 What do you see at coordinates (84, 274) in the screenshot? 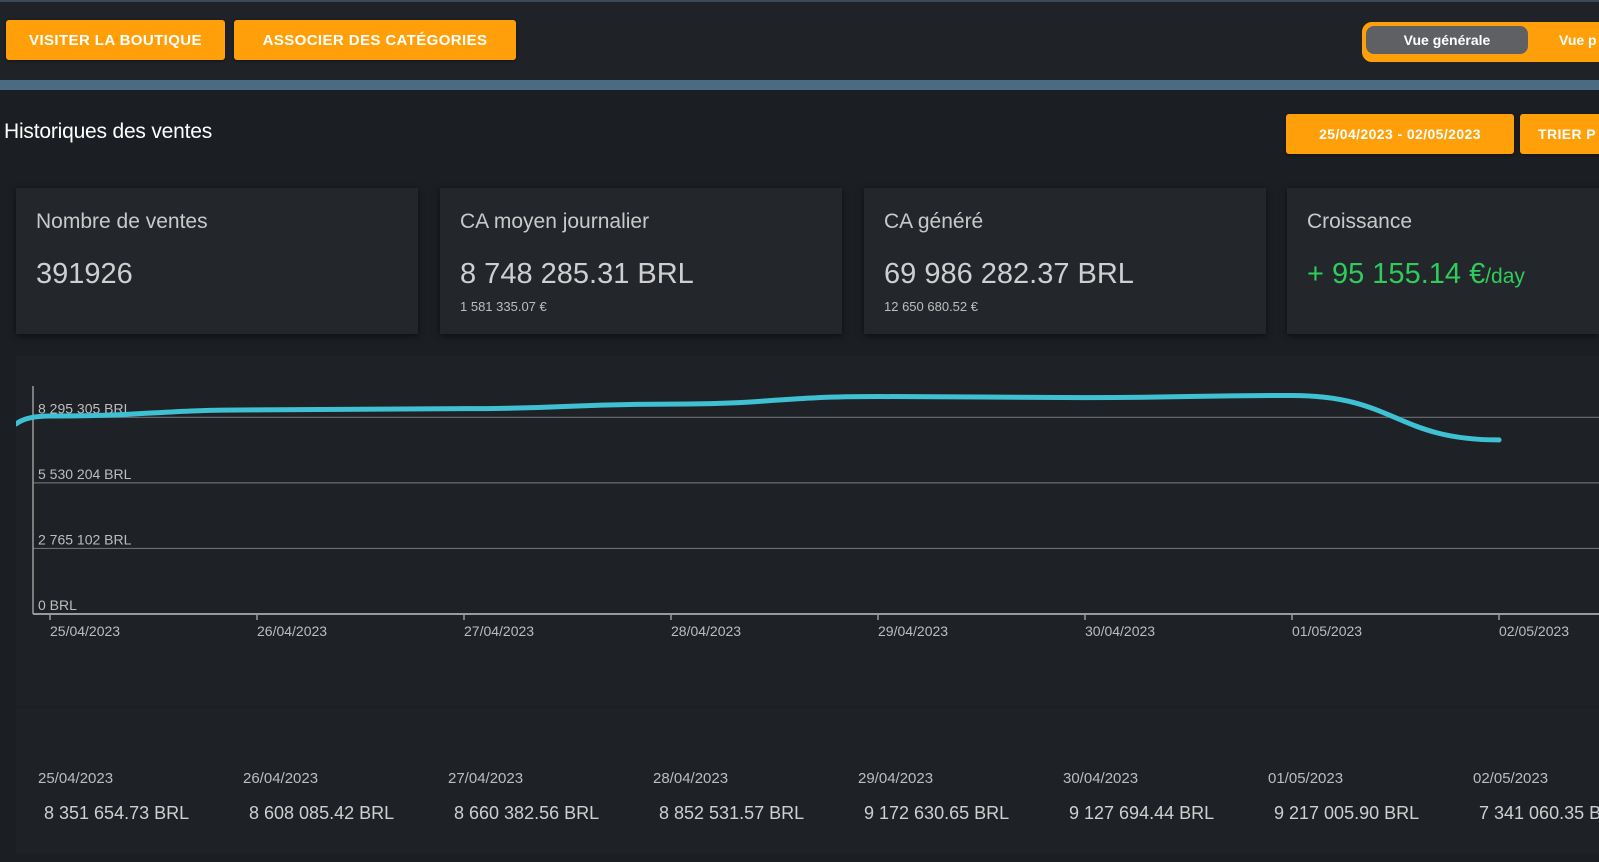
I see `stat-value: 391926` at bounding box center [84, 274].